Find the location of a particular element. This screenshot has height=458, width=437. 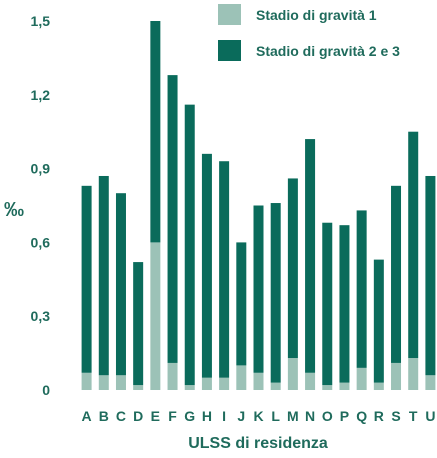

x-tick-label: O is located at coordinates (327, 416).